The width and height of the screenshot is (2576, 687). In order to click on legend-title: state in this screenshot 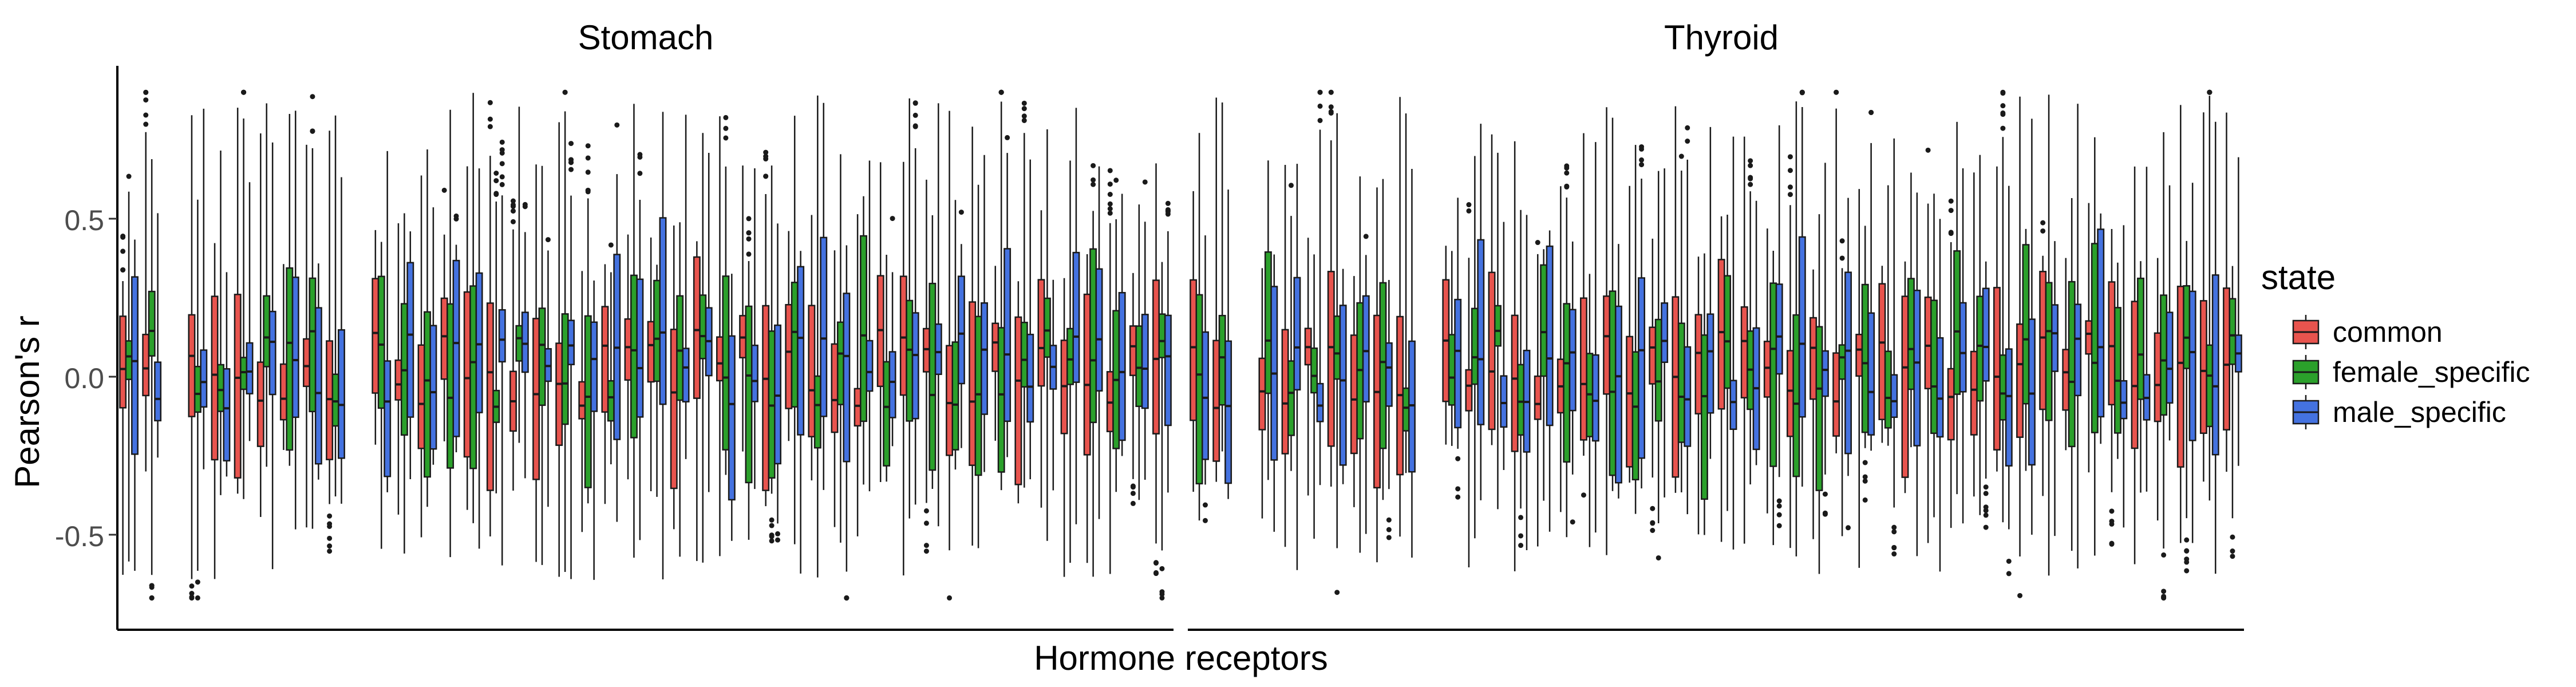, I will do `click(2298, 278)`.